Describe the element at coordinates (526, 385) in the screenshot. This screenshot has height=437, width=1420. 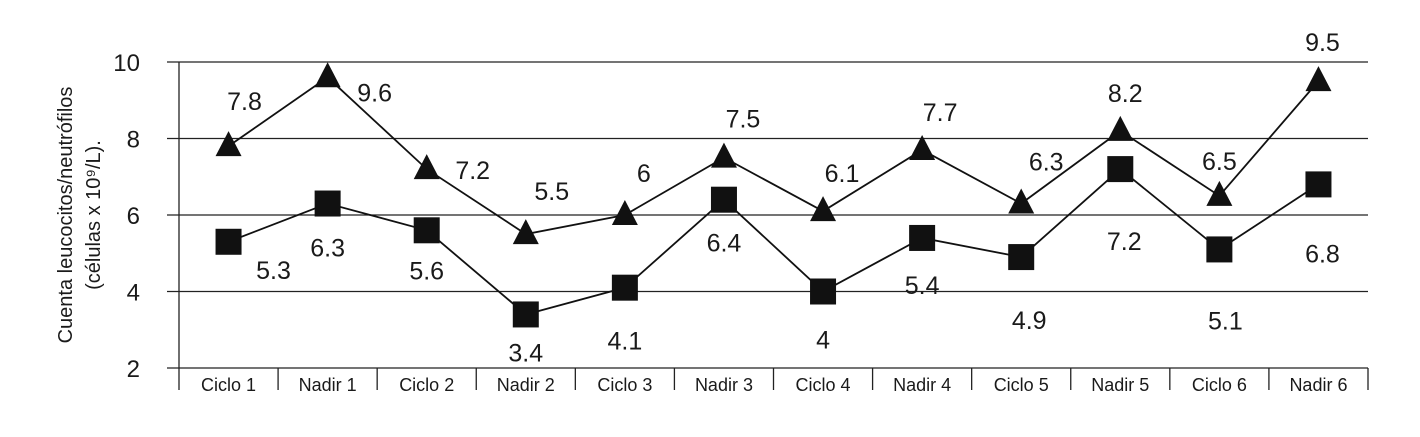
I see `x-tick-label: Nadir 2` at that location.